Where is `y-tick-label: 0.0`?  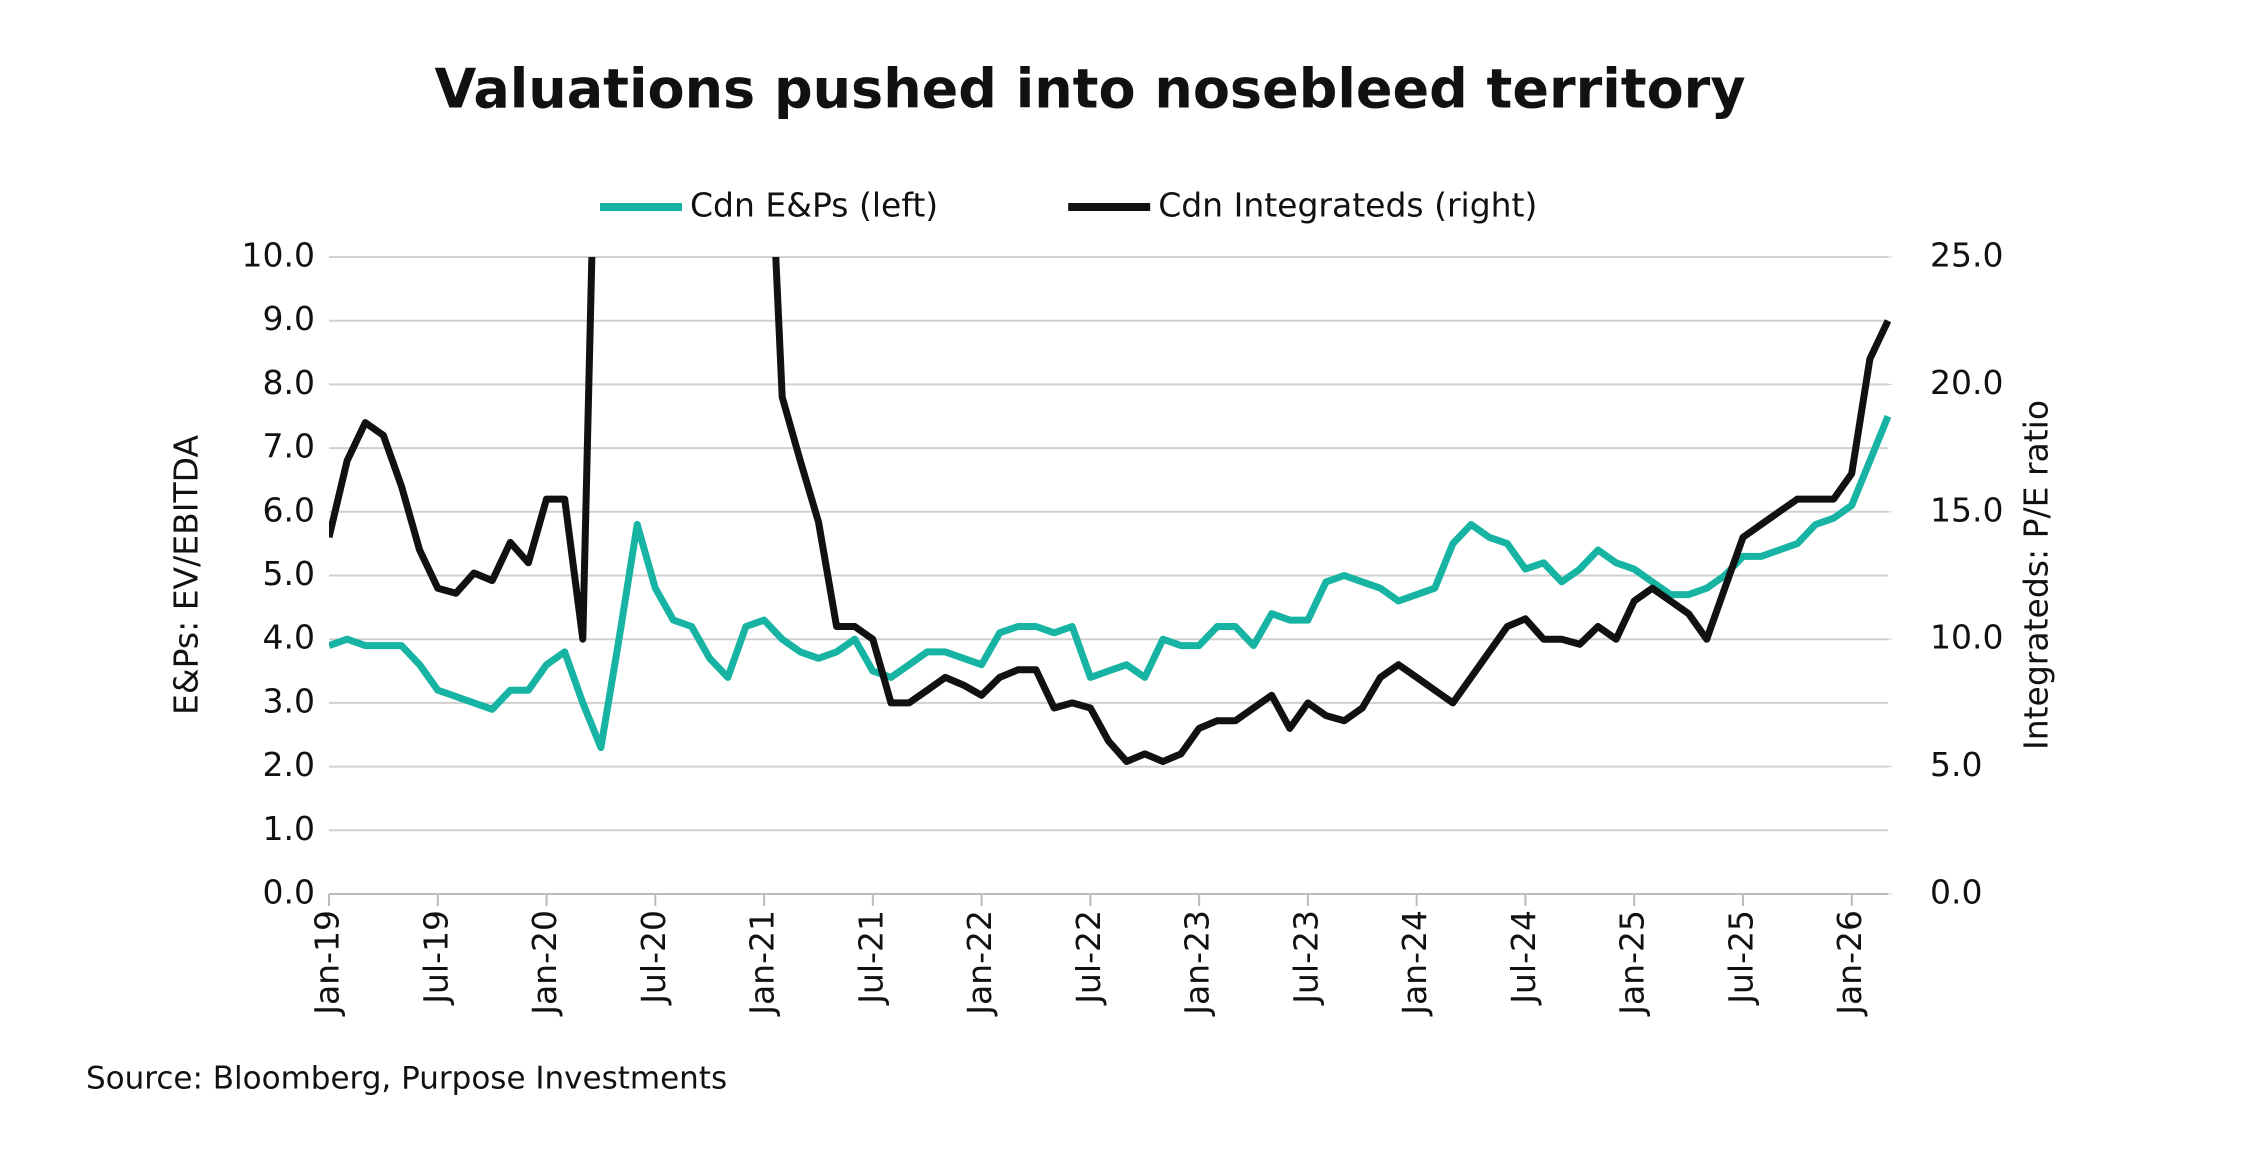 y-tick-label: 0.0 is located at coordinates (289, 892).